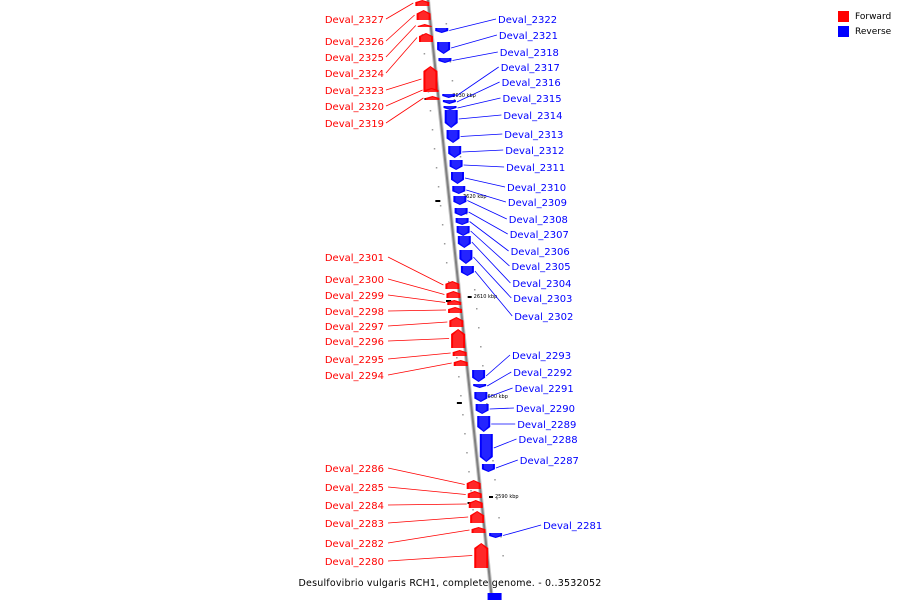 This screenshot has height=600, width=900. Describe the element at coordinates (354, 296) in the screenshot. I see `forward-gene-label: Deval_2299` at that location.